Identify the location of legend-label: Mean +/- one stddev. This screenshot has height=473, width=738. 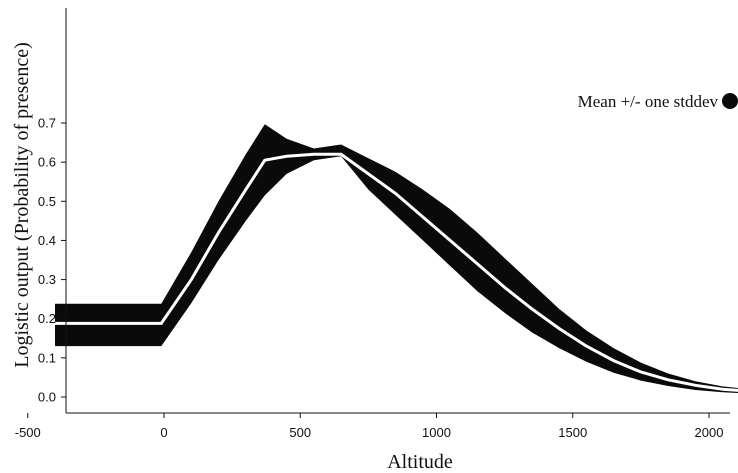
(648, 101).